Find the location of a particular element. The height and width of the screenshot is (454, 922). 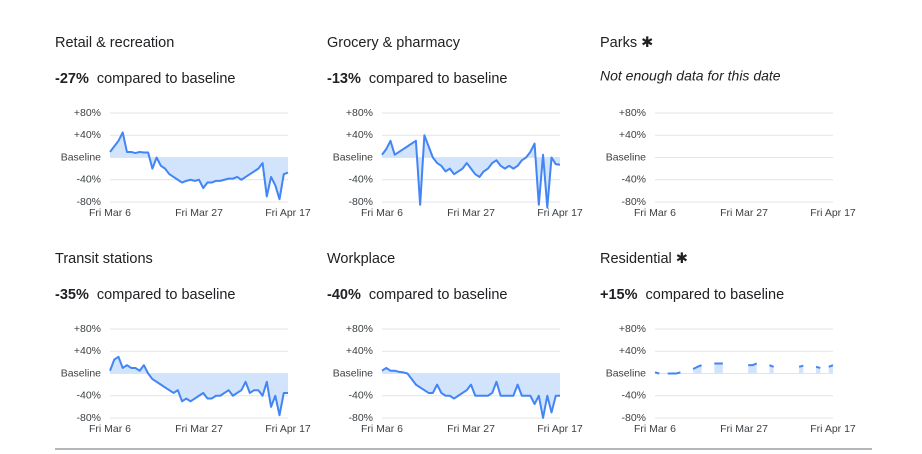

headline: -27% compared to baseline is located at coordinates (145, 79).